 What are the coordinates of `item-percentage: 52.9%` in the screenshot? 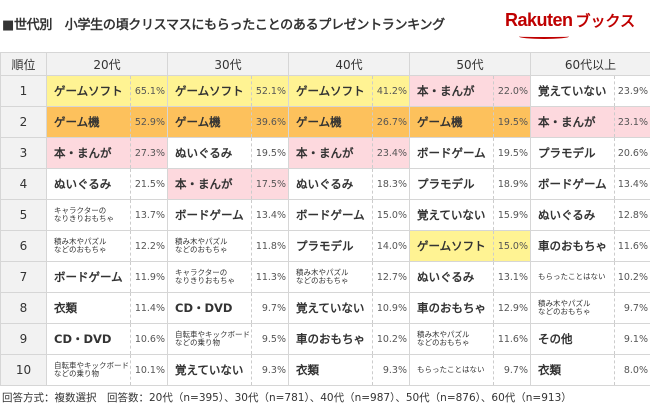 It's located at (149, 122).